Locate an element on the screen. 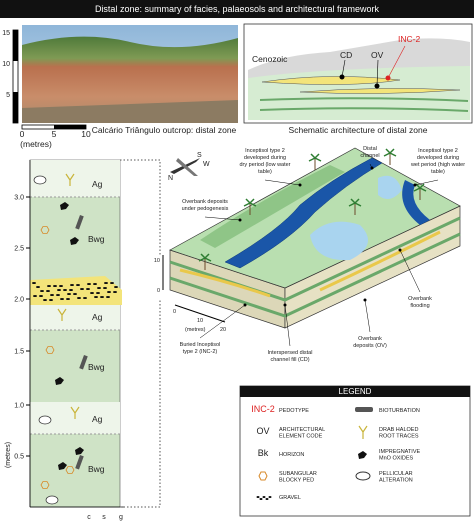 This screenshot has height=523, width=474. compass-label: N is located at coordinates (170, 178).